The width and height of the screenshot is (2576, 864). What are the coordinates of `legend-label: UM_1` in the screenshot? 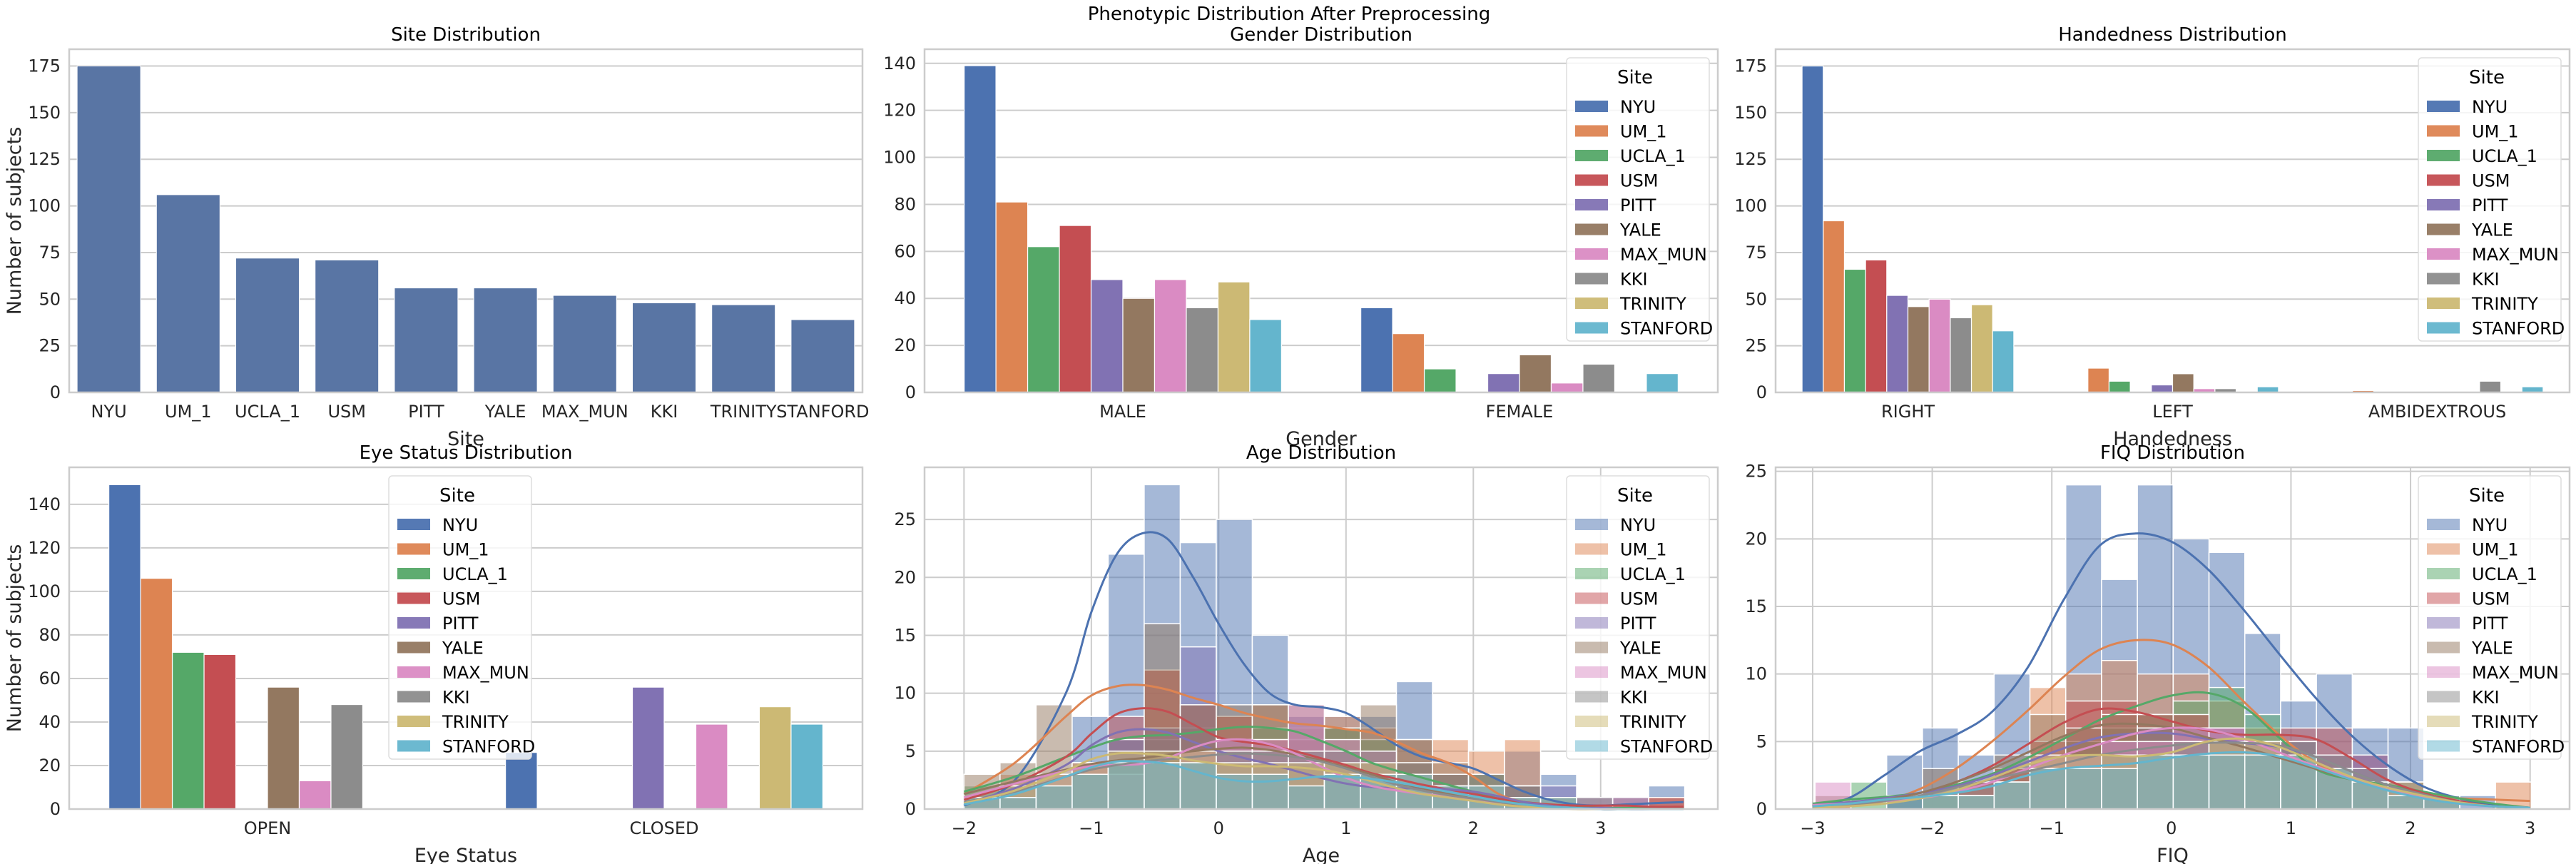 It's located at (1643, 550).